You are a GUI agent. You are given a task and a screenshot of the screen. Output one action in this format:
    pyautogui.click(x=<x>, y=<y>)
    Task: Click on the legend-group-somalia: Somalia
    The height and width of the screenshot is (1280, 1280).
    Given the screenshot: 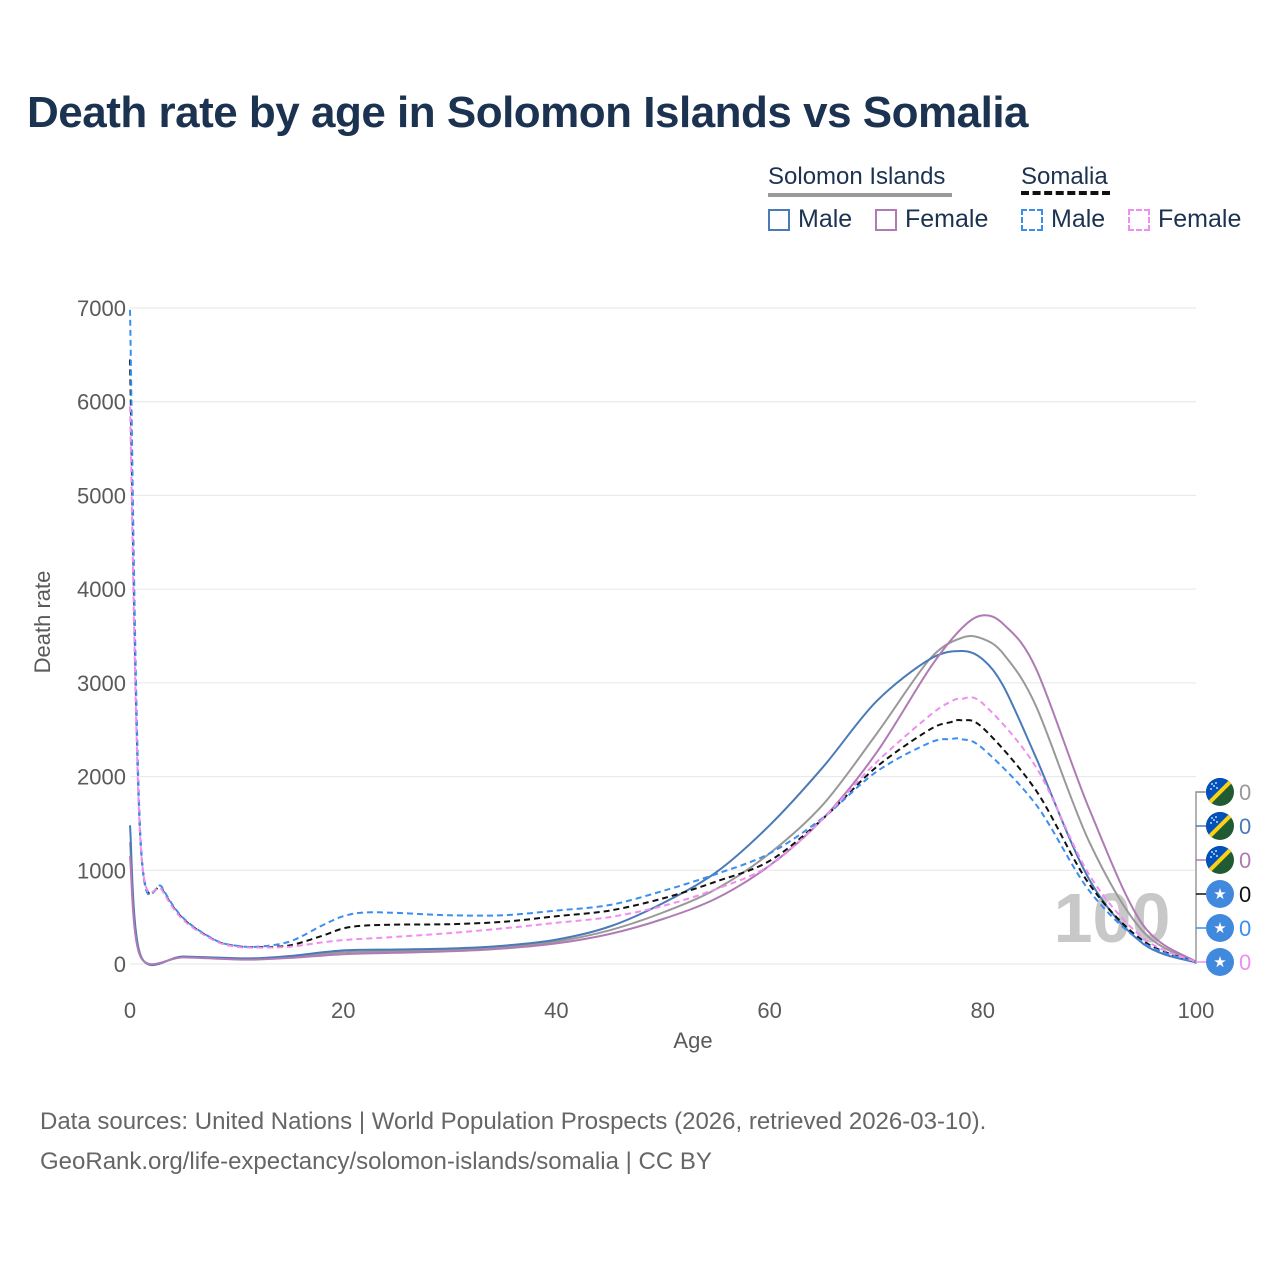 What is the action you would take?
    pyautogui.click(x=1064, y=176)
    